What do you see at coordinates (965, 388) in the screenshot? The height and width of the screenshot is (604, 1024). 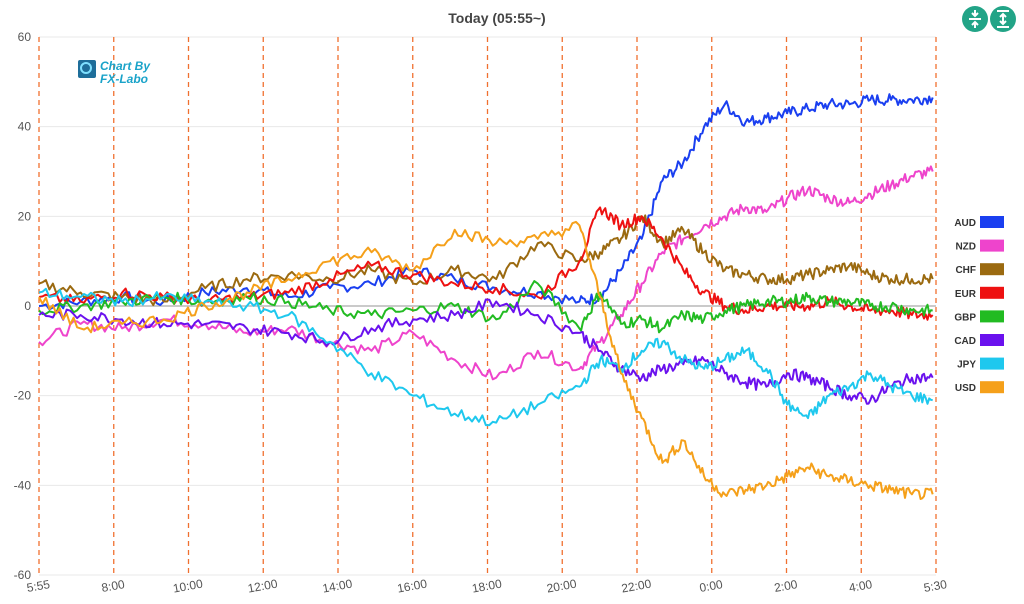 I see `legend-label-usd: USD` at bounding box center [965, 388].